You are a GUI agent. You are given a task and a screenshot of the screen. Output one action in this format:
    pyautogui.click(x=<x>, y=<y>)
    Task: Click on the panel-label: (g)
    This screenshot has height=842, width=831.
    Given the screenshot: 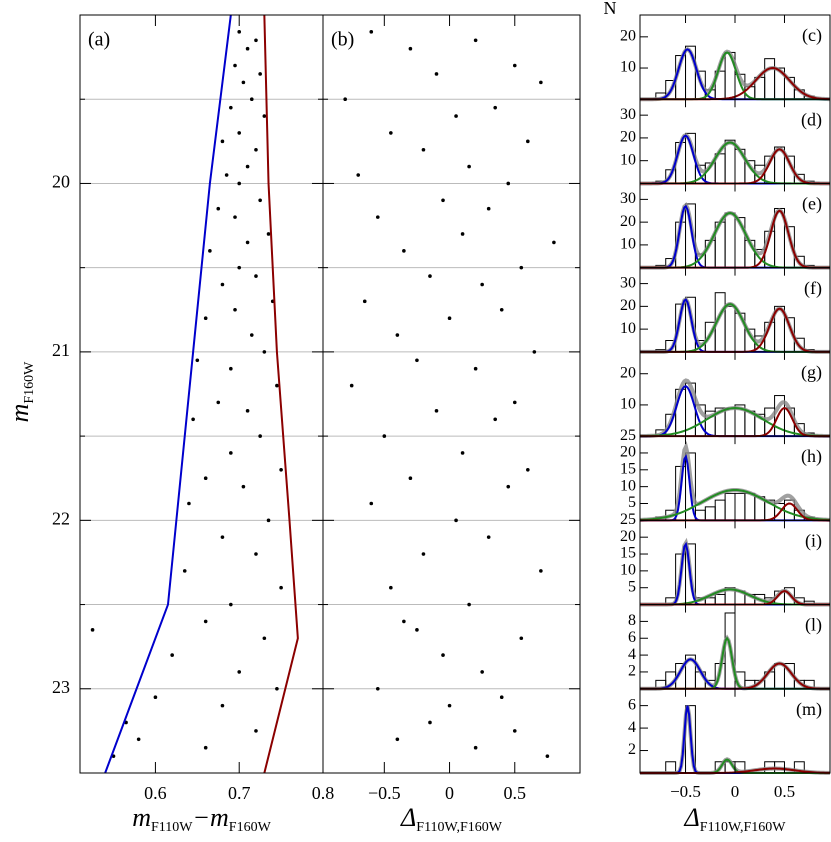 What is the action you would take?
    pyautogui.click(x=811, y=372)
    